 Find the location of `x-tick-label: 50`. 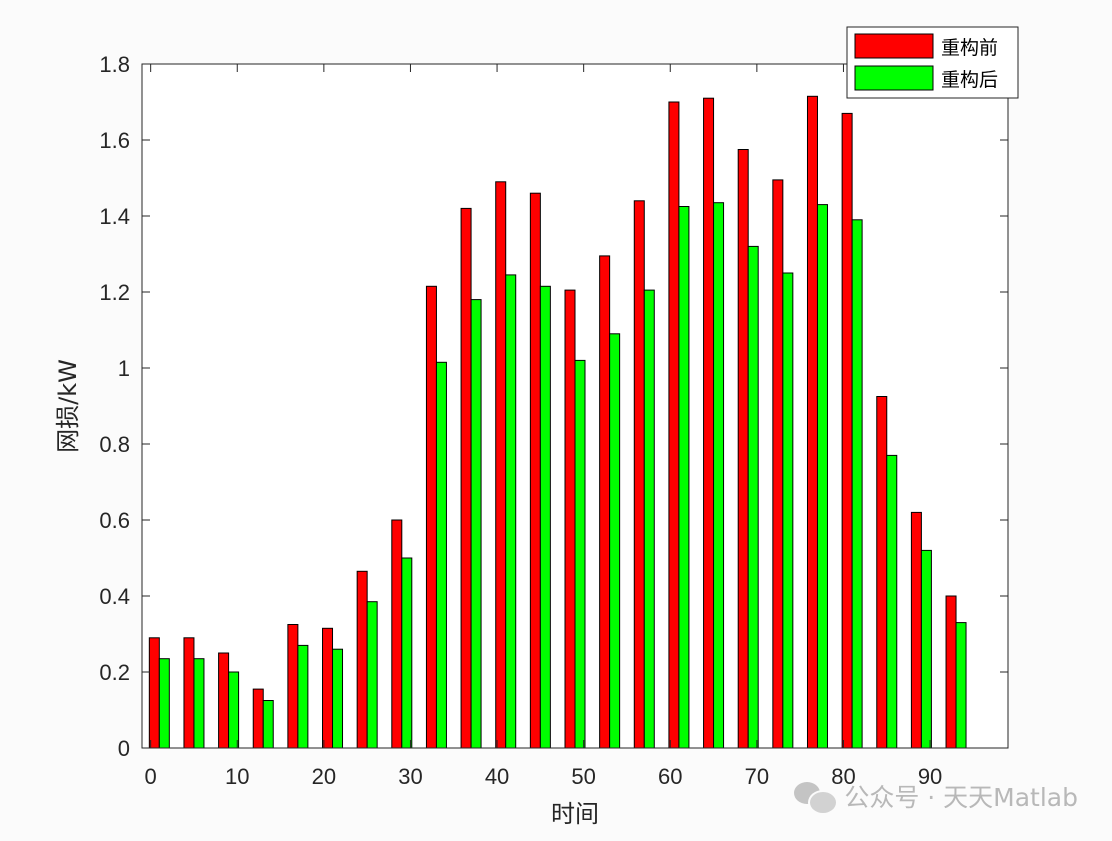

x-tick-label: 50 is located at coordinates (583, 776).